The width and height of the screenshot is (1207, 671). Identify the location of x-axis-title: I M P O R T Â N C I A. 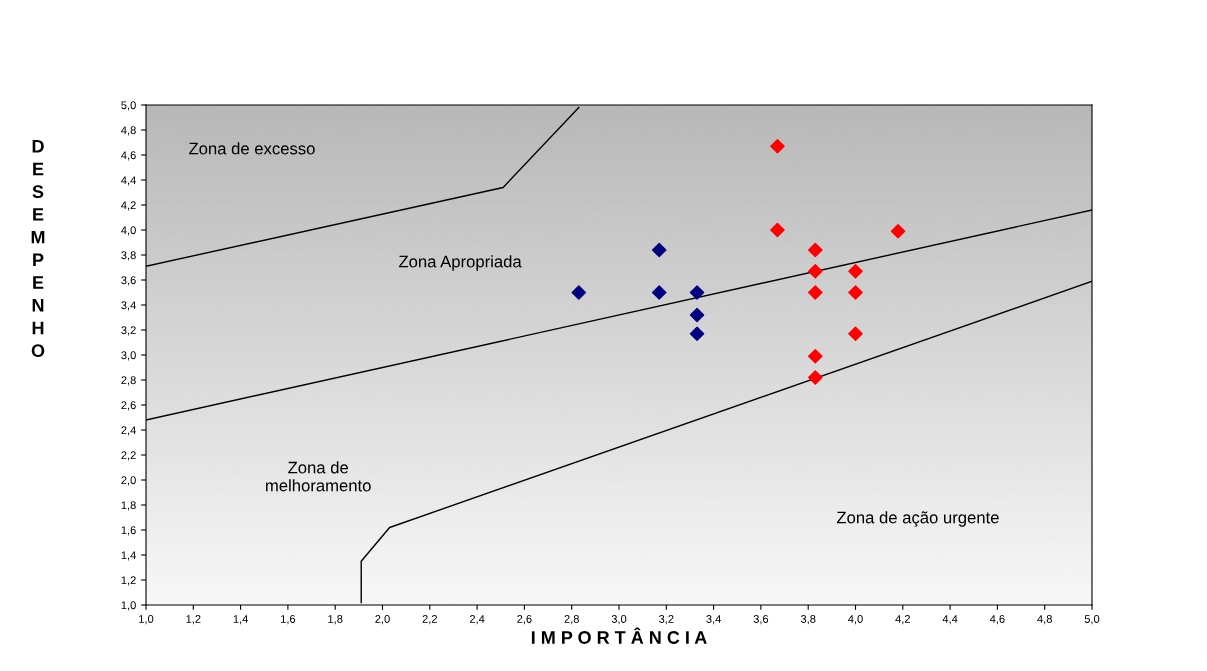
(619, 635).